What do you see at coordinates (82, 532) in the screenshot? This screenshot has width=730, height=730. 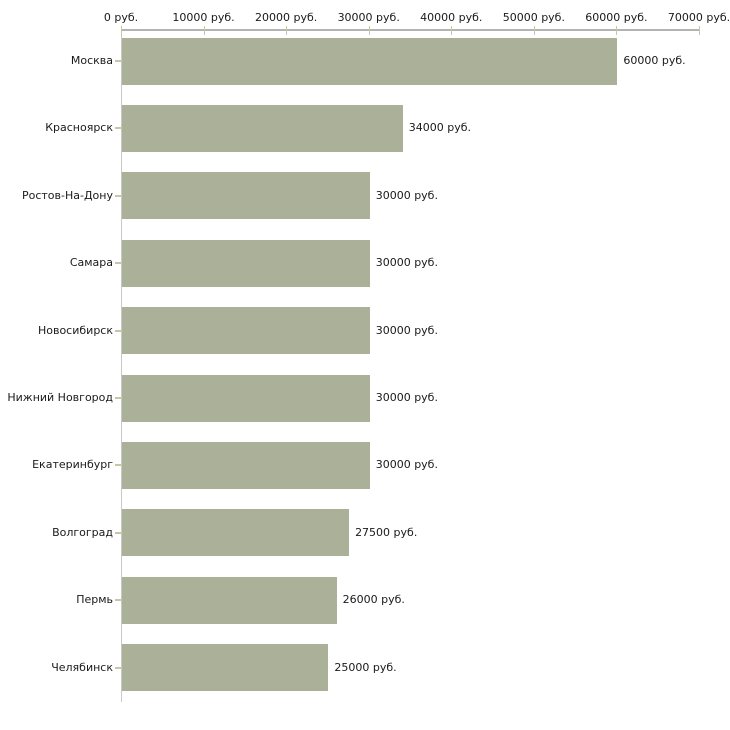 I see `category-label: Волгоград` at bounding box center [82, 532].